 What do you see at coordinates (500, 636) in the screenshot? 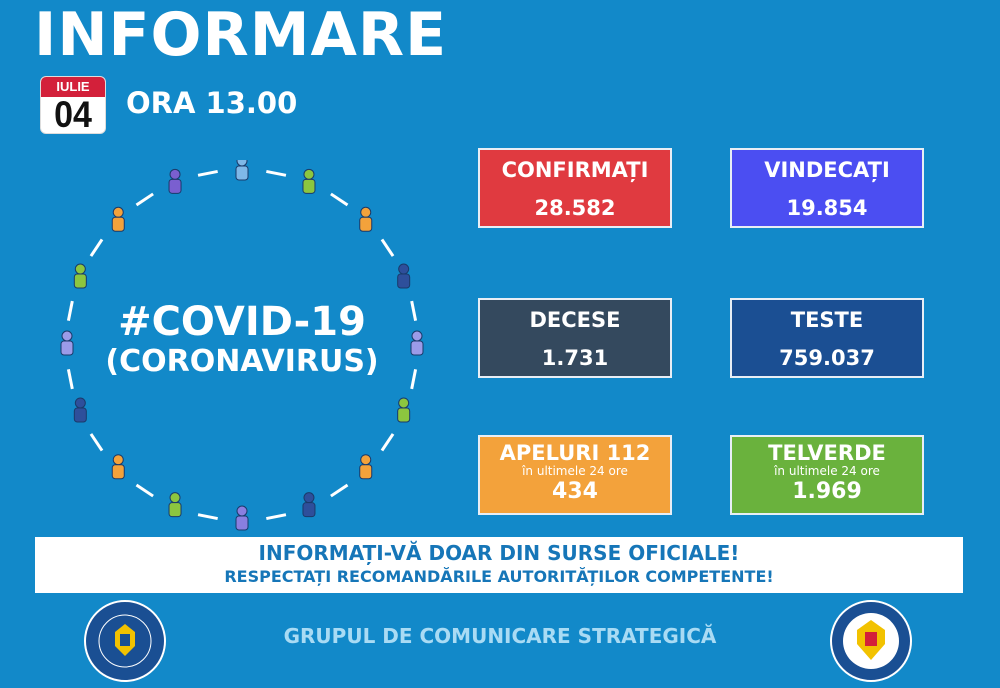
I see `footer-text: GRUPUL DE COMUNICARE STRATEGICĂ` at bounding box center [500, 636].